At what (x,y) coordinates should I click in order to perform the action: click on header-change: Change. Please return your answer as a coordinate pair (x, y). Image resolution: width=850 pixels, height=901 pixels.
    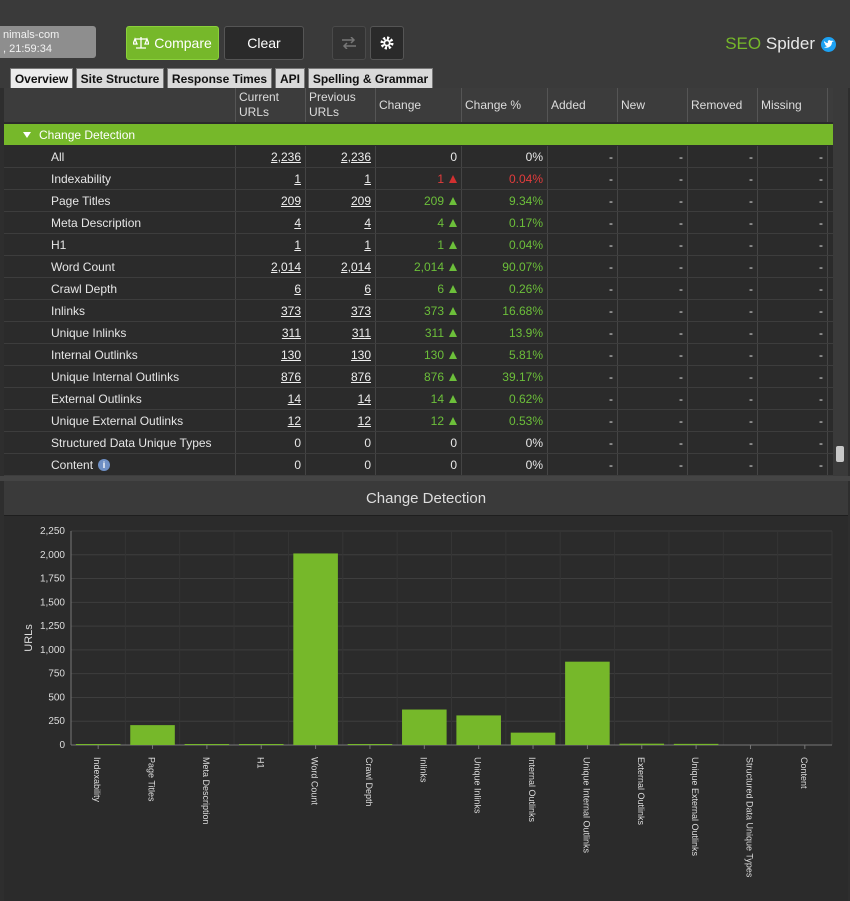
    Looking at the image, I should click on (419, 105).